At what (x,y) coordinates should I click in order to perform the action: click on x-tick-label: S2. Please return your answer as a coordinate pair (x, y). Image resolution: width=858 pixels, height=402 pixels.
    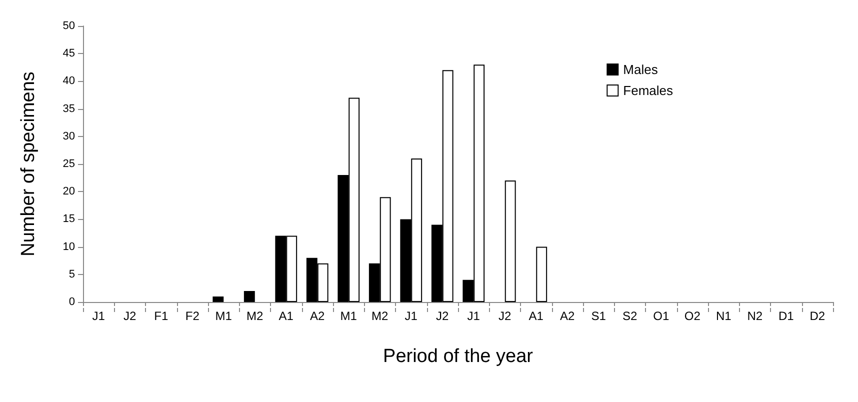
    Looking at the image, I should click on (630, 316).